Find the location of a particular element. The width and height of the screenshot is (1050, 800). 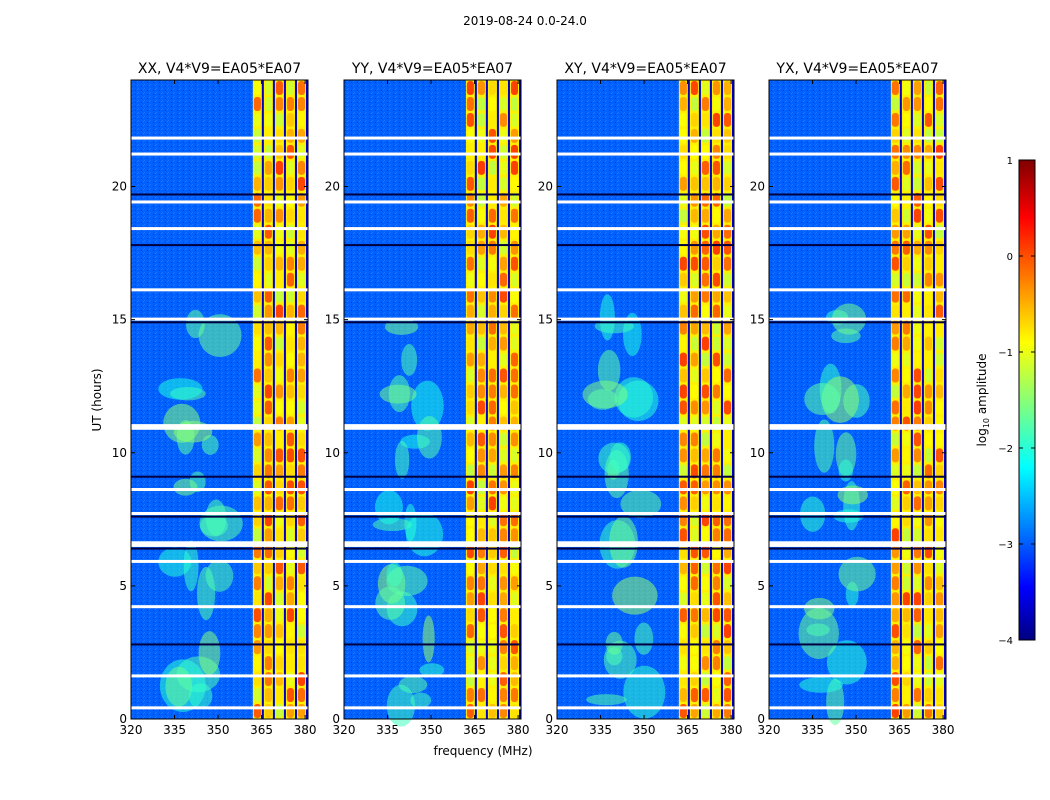

colorbar-tick-label: 1 is located at coordinates (1010, 161).